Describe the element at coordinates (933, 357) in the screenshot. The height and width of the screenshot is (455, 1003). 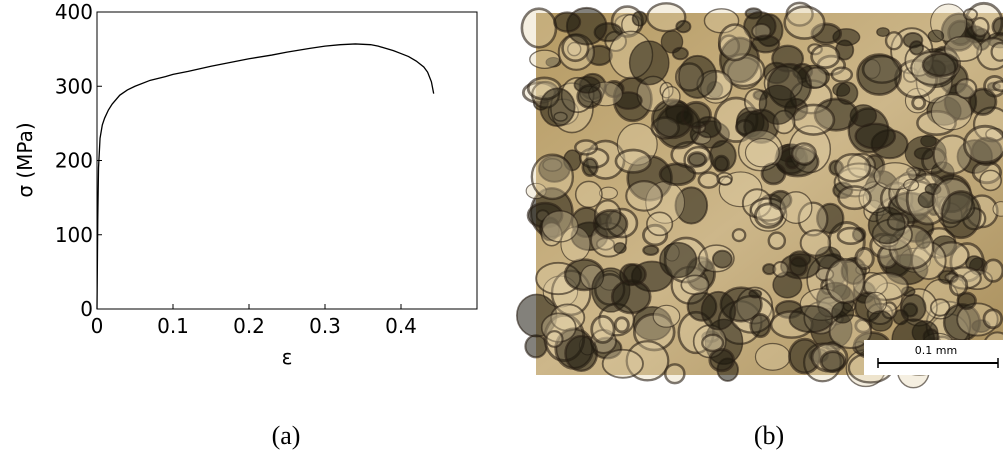
I see `scale-bar-box` at that location.